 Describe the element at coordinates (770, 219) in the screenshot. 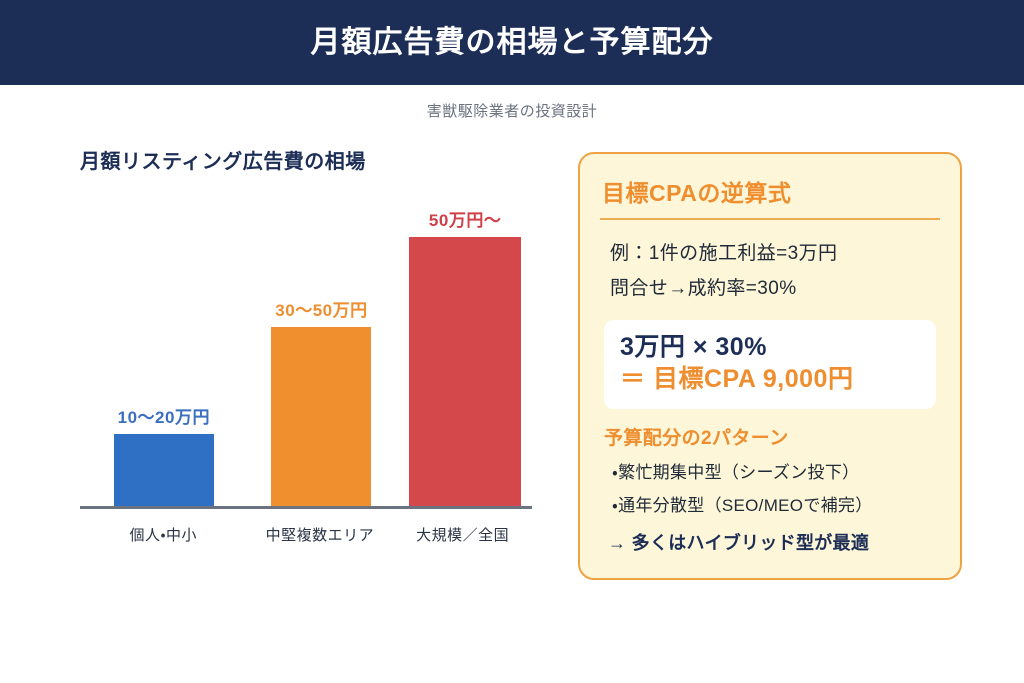

I see `cpa-panel-divider` at that location.